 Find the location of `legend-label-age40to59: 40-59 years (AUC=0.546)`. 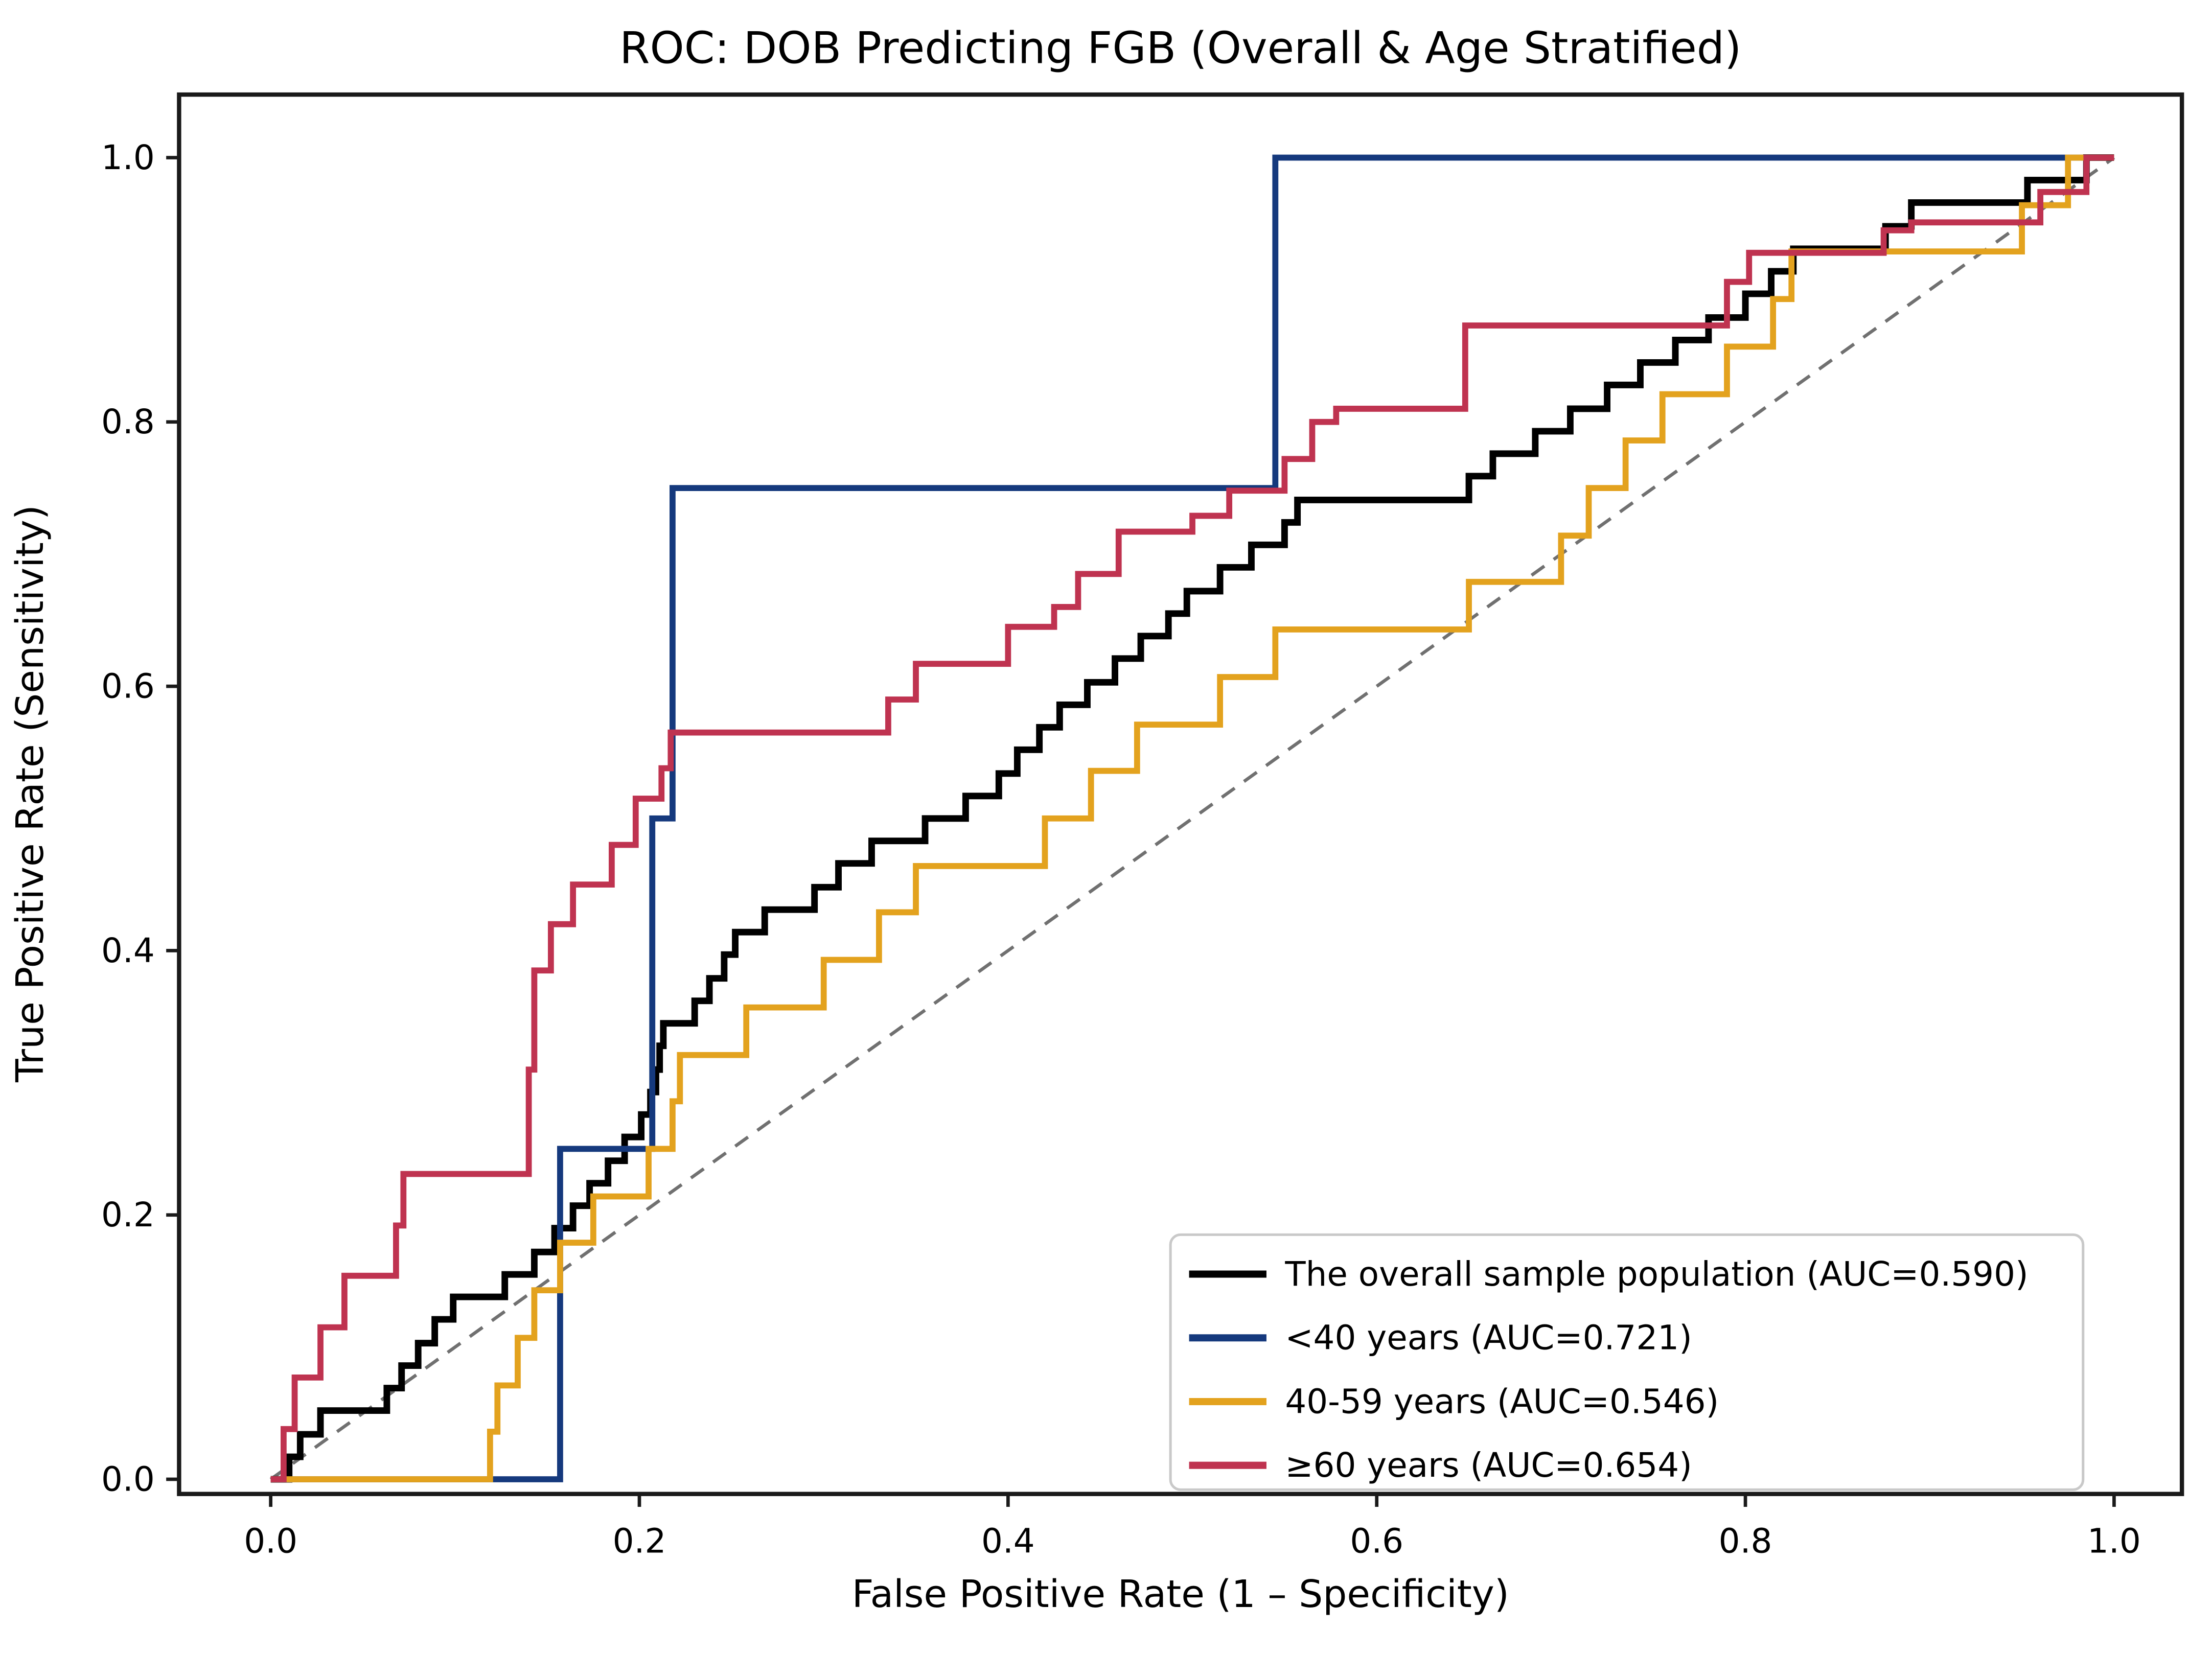

legend-label-age40to59: 40-59 years (AUC=0.546) is located at coordinates (1502, 1401).